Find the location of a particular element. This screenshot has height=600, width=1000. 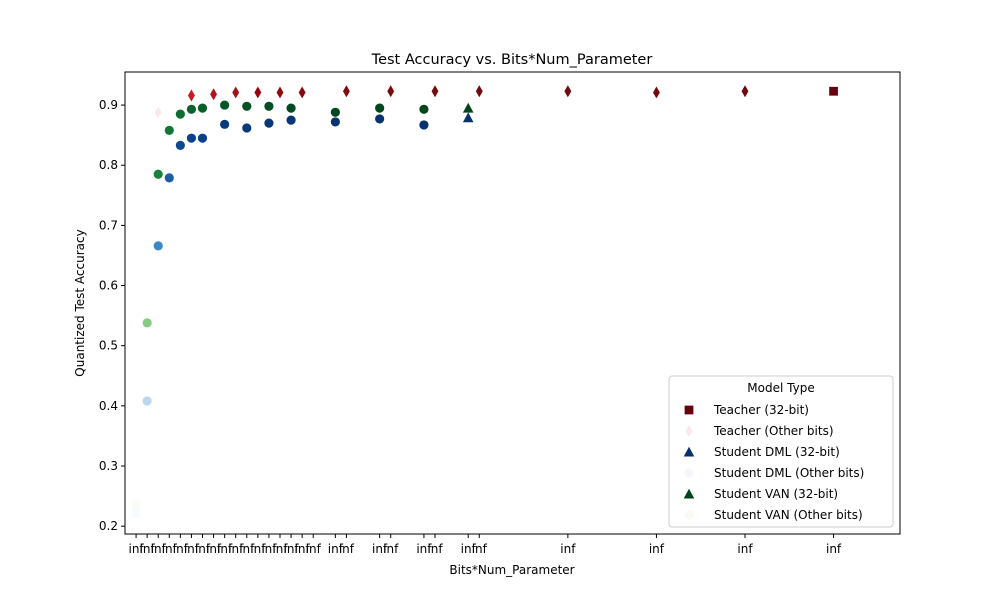

legend-label: Teacher (Other bits) is located at coordinates (773, 431).